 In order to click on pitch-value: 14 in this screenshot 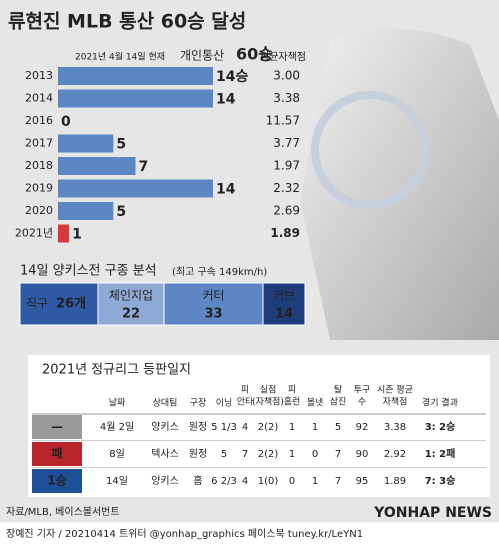, I will do `click(284, 314)`.